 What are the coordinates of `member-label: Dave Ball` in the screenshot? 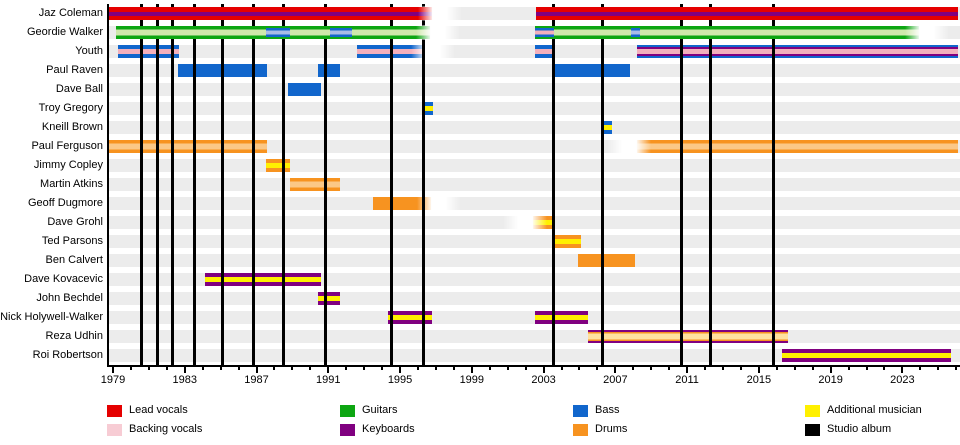 It's located at (79, 89).